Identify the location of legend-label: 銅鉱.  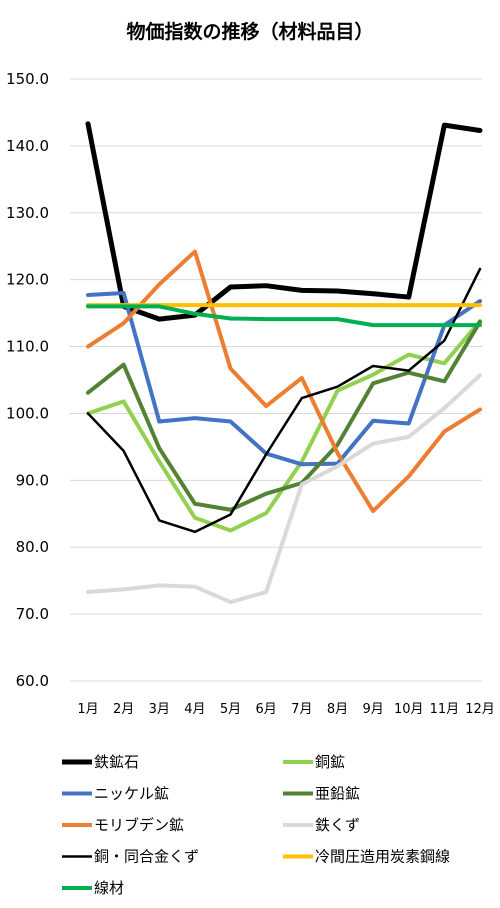
(330, 762).